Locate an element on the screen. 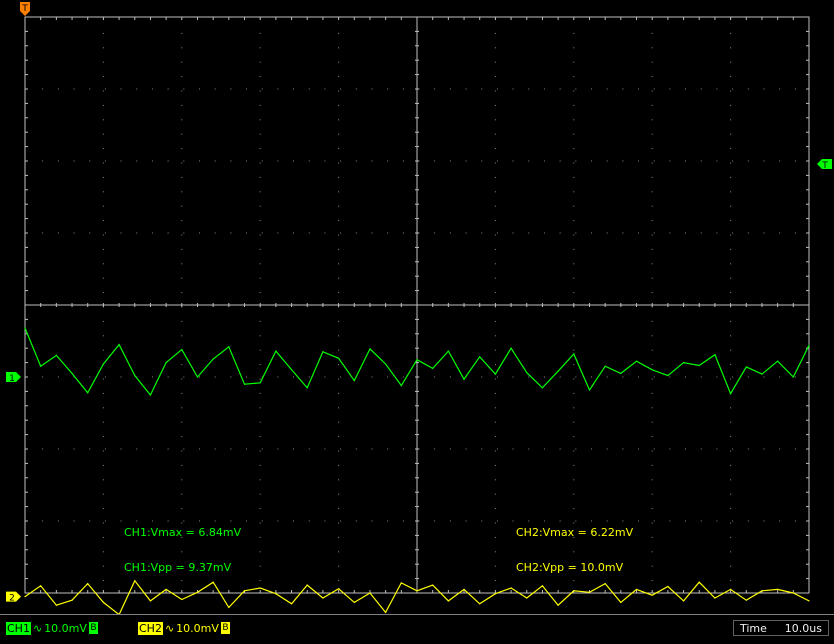 This screenshot has height=644, width=834. ch1-ground-marker: 1 is located at coordinates (13, 378).